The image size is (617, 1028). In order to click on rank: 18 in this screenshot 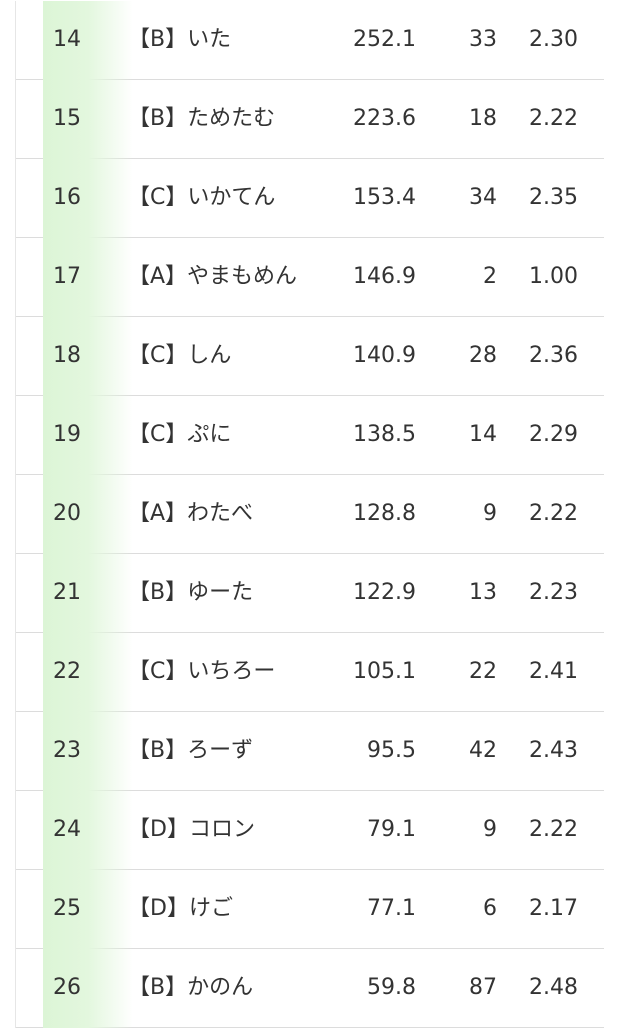, I will do `click(67, 355)`.